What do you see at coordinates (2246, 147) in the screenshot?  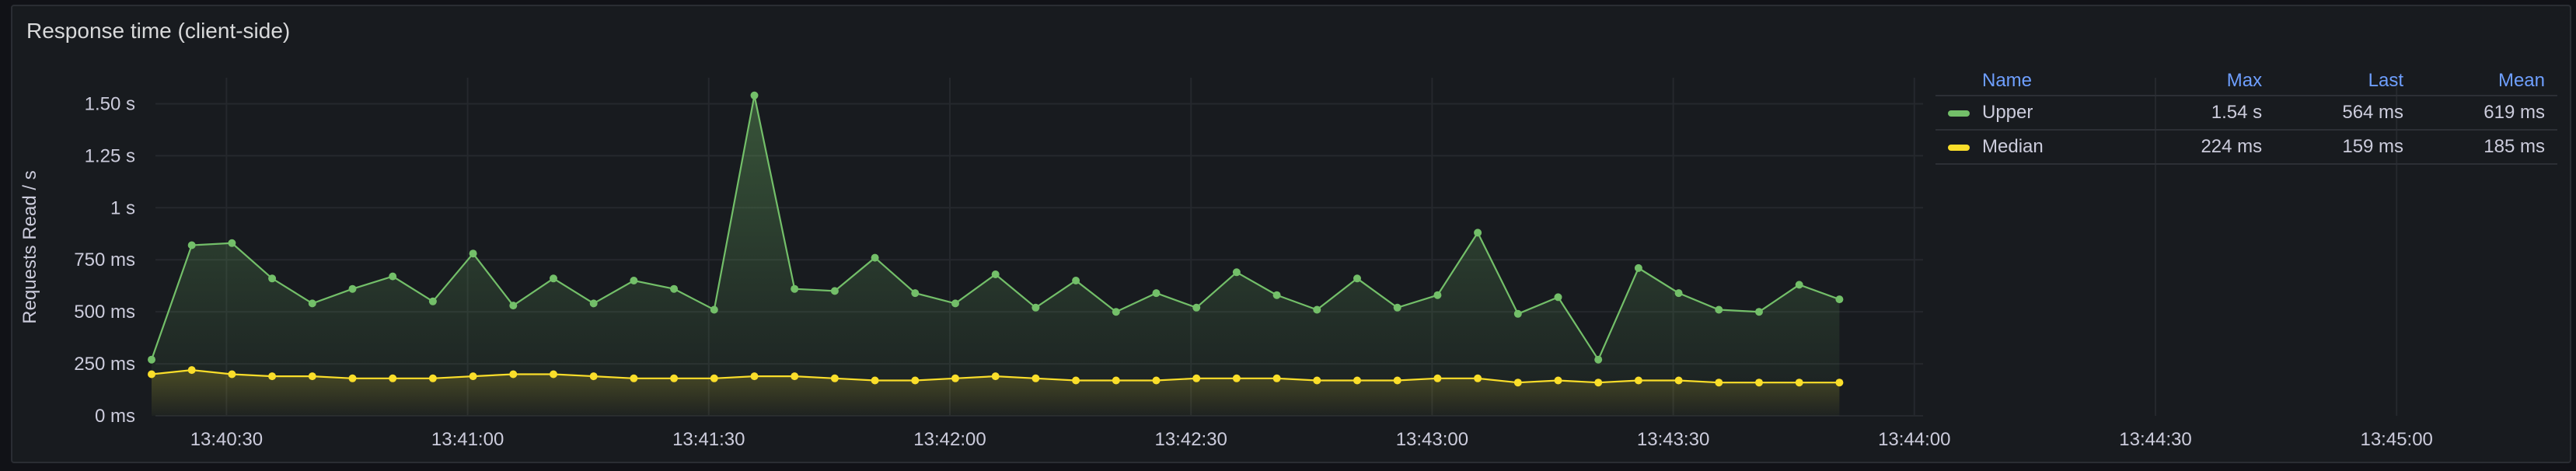 I see `legend-row-median: Median 224 ms 159 ms 185 ms` at bounding box center [2246, 147].